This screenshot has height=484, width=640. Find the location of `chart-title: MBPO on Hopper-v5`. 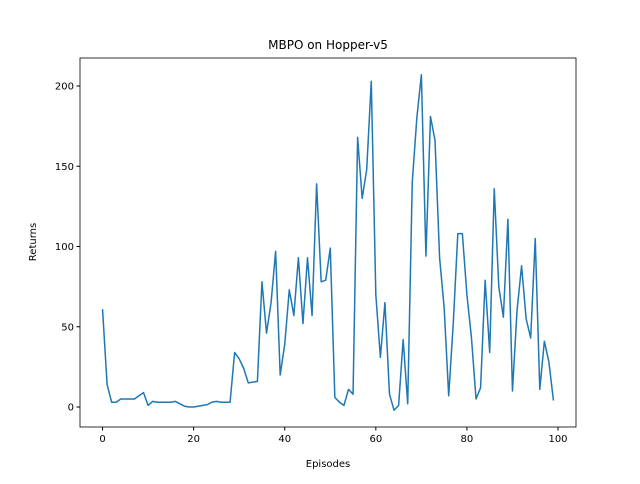

chart-title: MBPO on Hopper-v5 is located at coordinates (328, 45).